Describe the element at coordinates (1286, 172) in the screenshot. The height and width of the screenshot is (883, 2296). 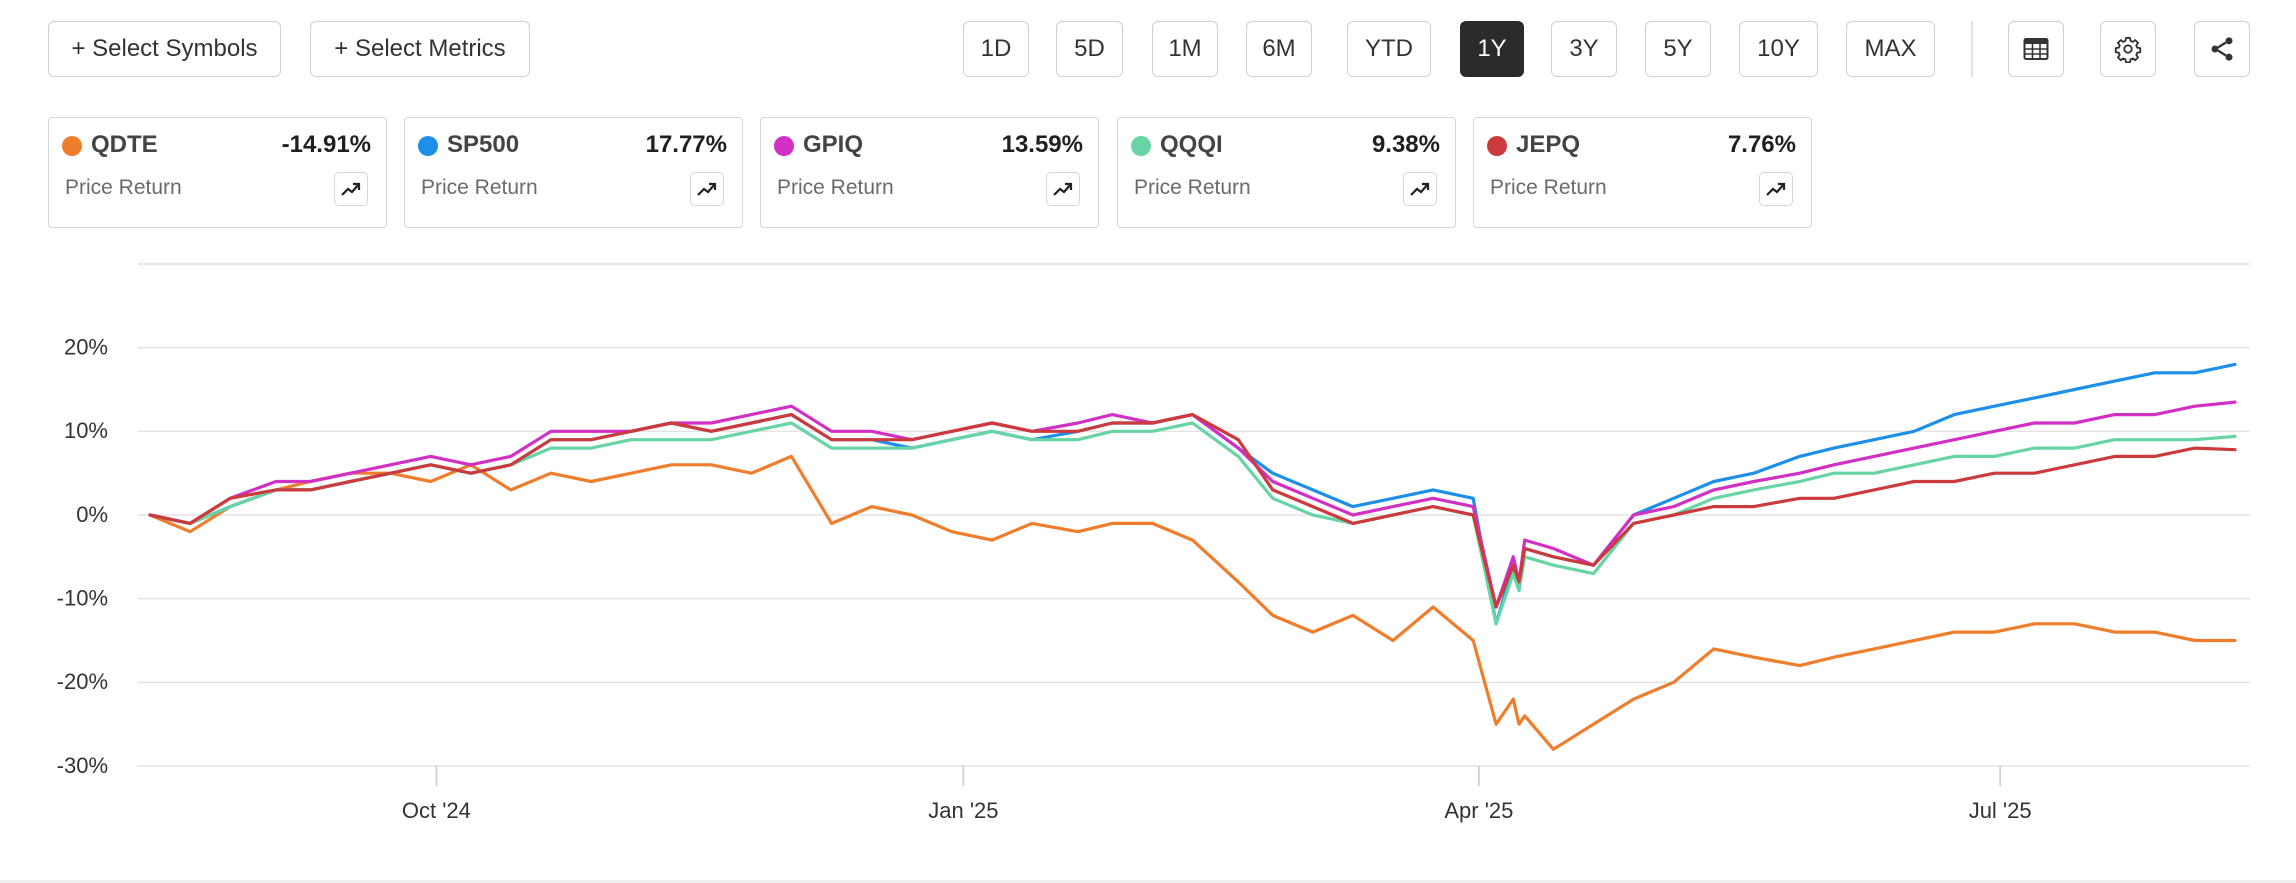
I see `symbol-card-qqqi: QQQI 9.38% Price Return` at that location.